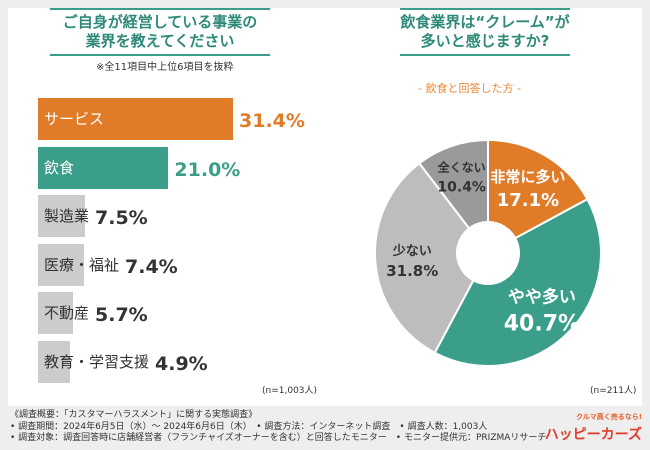 This screenshot has height=450, width=650. I want to click on logo-tagline: クルマ高く売るなら!, so click(609, 417).